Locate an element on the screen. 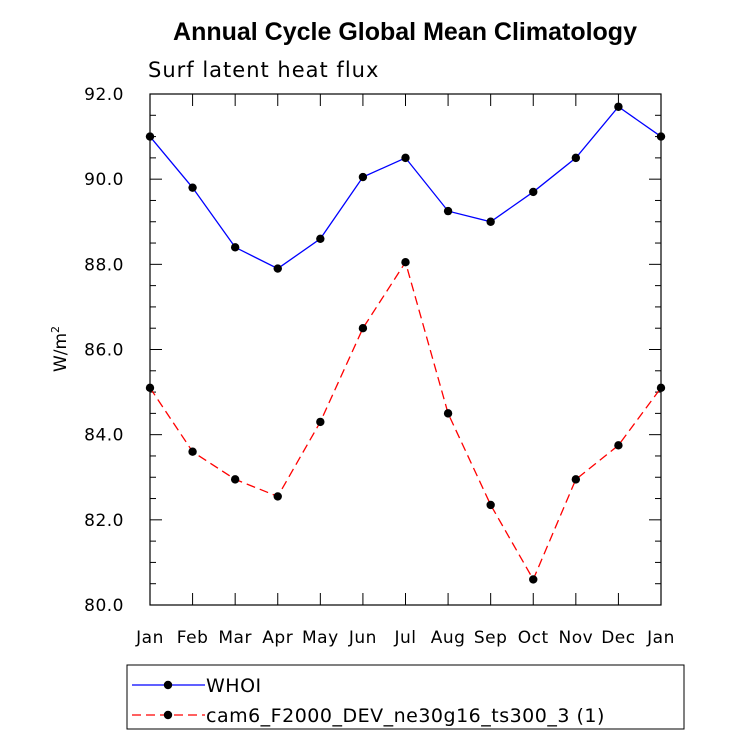 The width and height of the screenshot is (733, 739). legend-item: cam6_F2000_DEV_ne30g16_ts300_3 (1) is located at coordinates (368, 716).